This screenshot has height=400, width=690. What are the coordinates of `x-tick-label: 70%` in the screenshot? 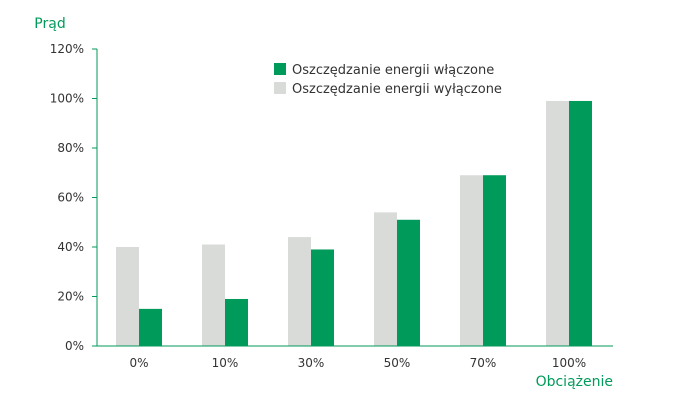 It's located at (483, 363).